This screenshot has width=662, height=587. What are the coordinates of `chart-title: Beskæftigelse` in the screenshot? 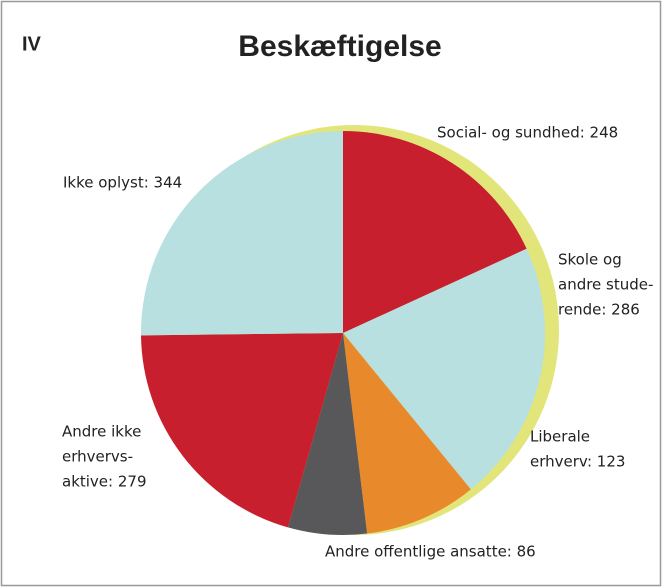 It's located at (339, 46).